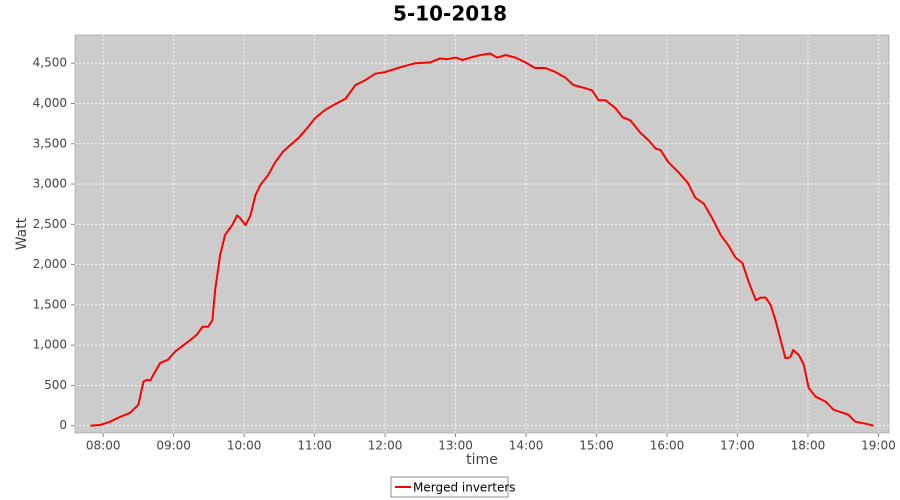 Image resolution: width=900 pixels, height=500 pixels. Describe the element at coordinates (314, 446) in the screenshot. I see `x-tick-label: 11:00` at that location.